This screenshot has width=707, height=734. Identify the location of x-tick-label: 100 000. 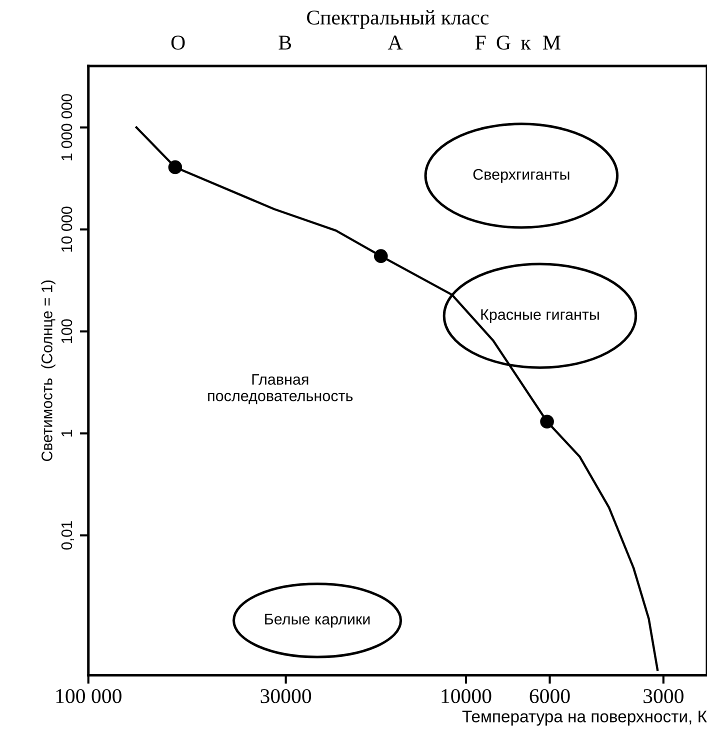
(89, 696).